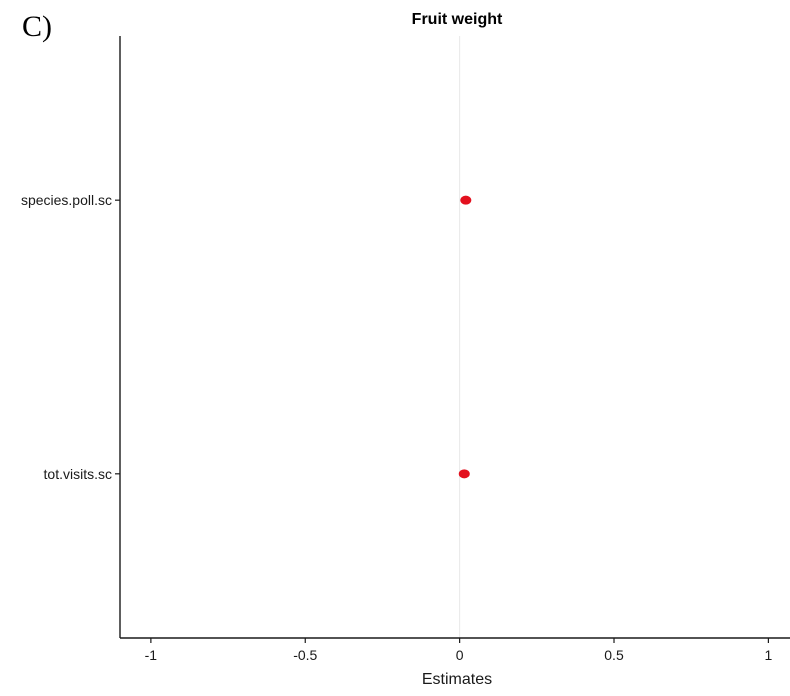 The width and height of the screenshot is (790, 696). I want to click on x-tick-label: 1, so click(768, 655).